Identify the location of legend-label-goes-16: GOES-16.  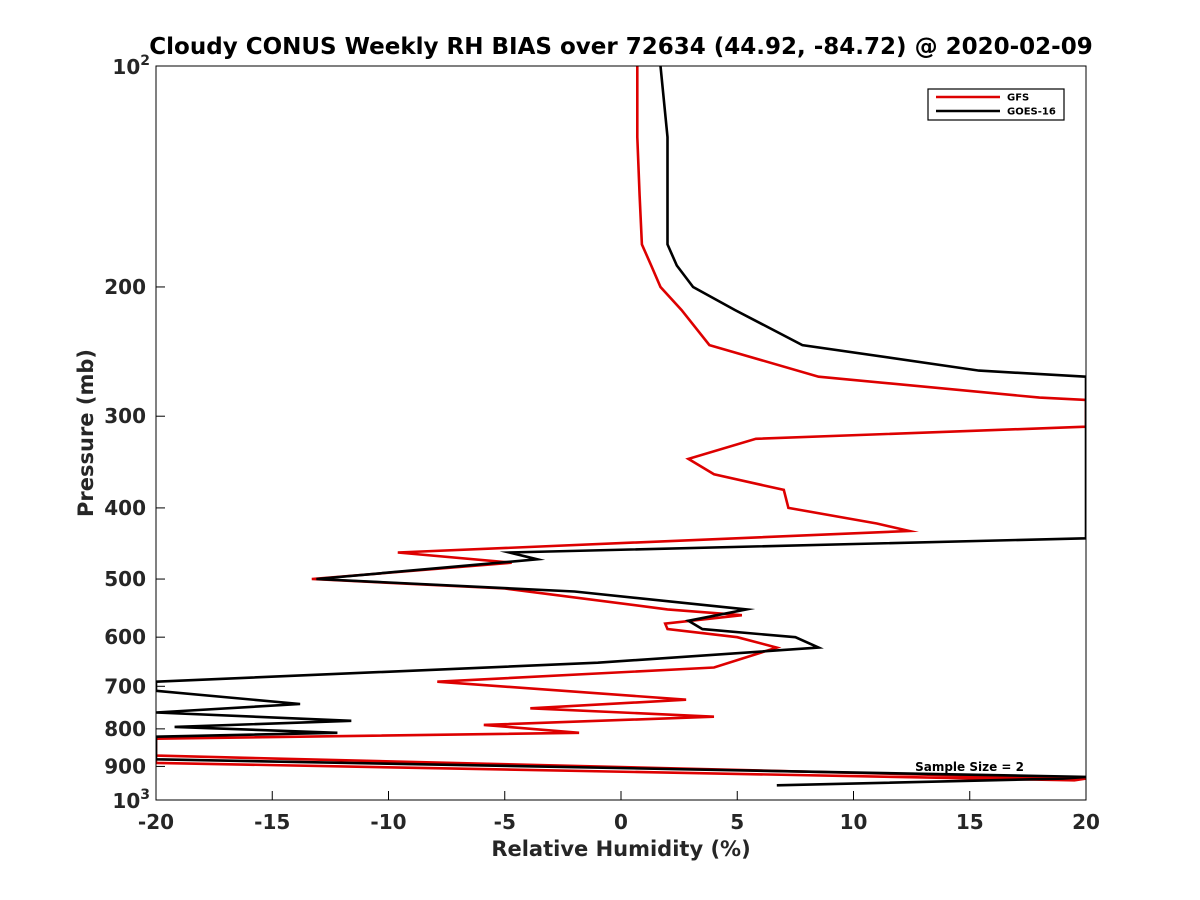
(1031, 112).